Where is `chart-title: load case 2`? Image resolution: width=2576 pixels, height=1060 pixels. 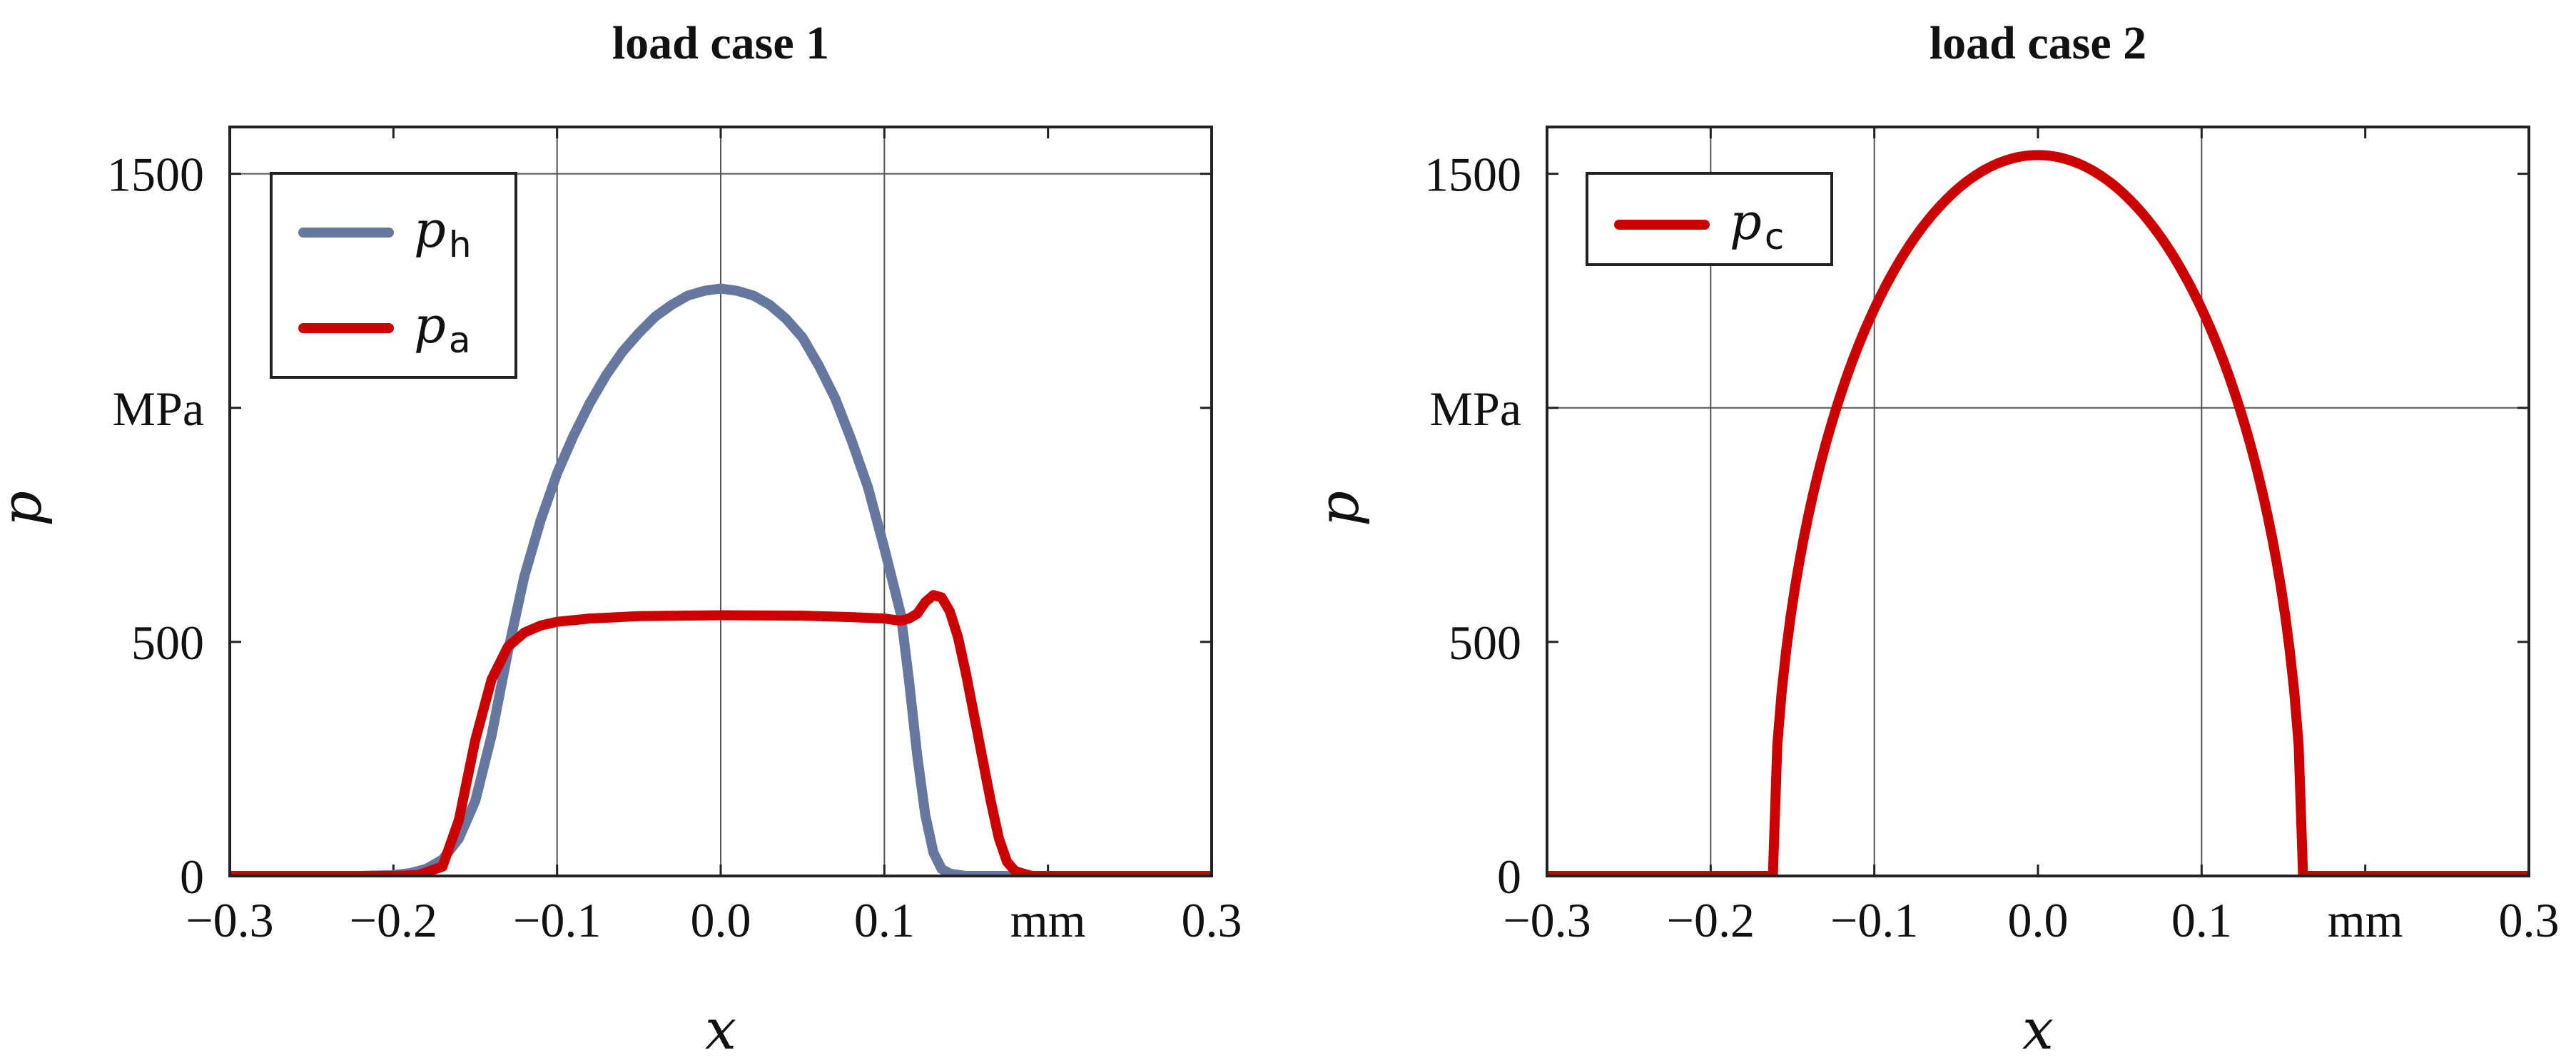
chart-title: load case 2 is located at coordinates (2038, 43).